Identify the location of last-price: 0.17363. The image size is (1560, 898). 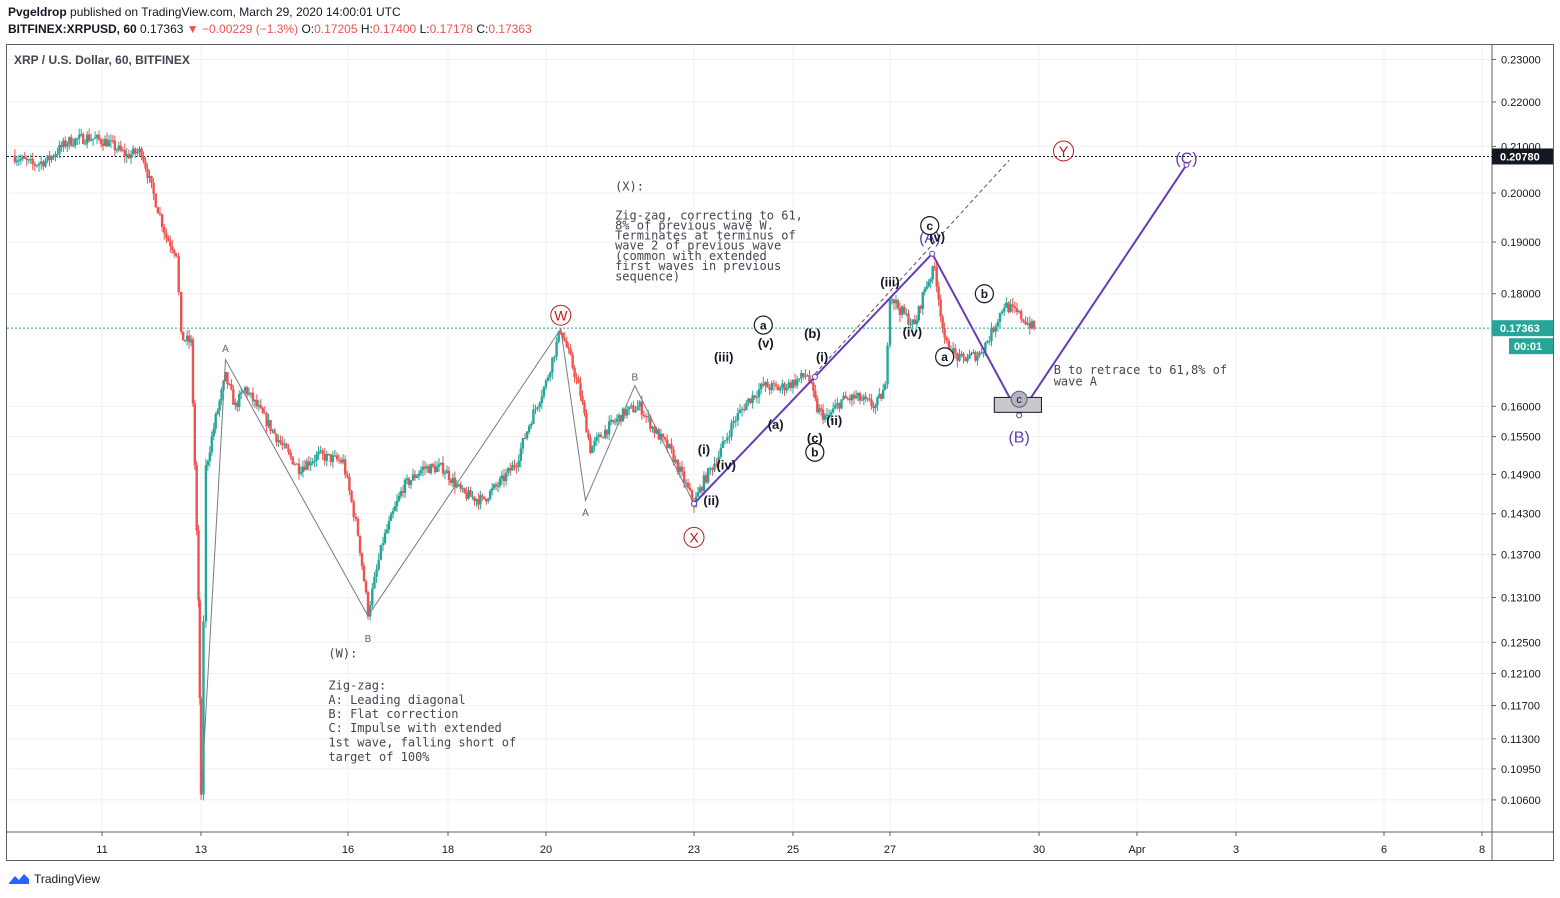
(162, 29).